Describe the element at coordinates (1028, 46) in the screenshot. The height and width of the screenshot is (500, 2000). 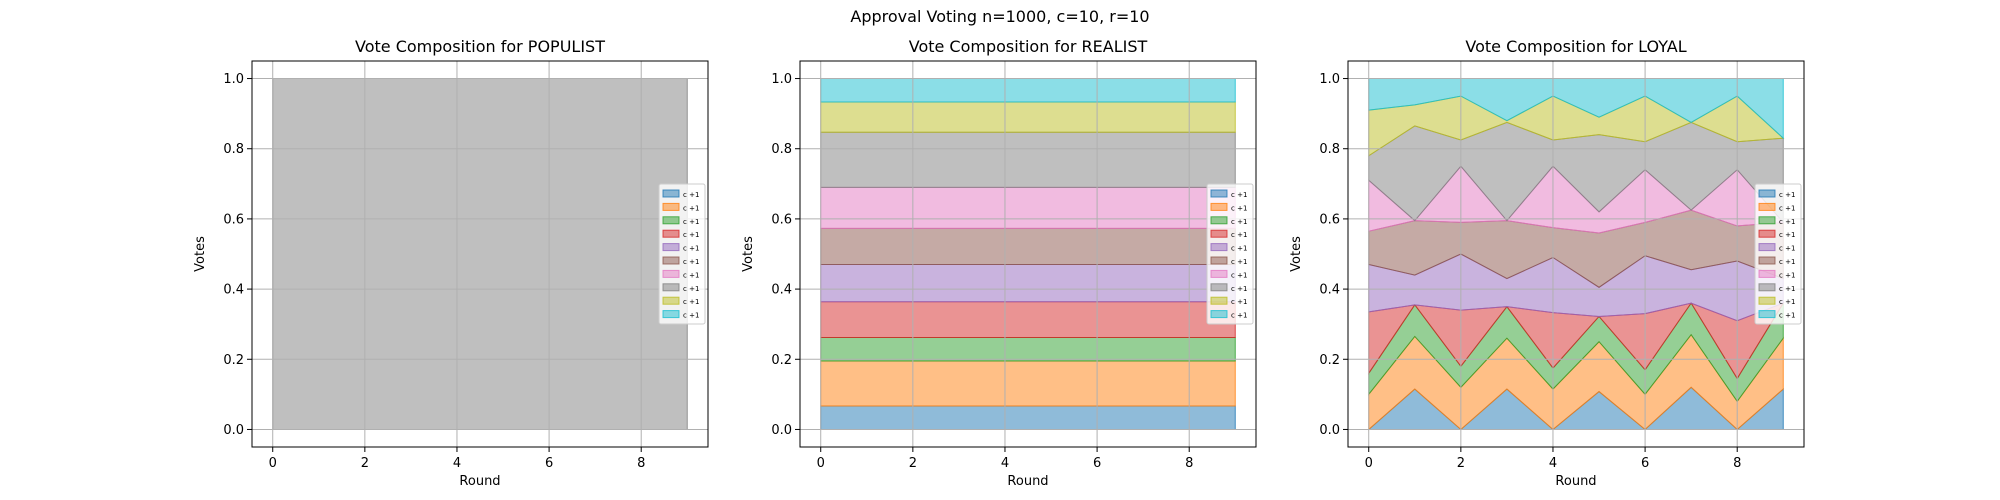
I see `chart-title: Vote Composition for REALIST` at that location.